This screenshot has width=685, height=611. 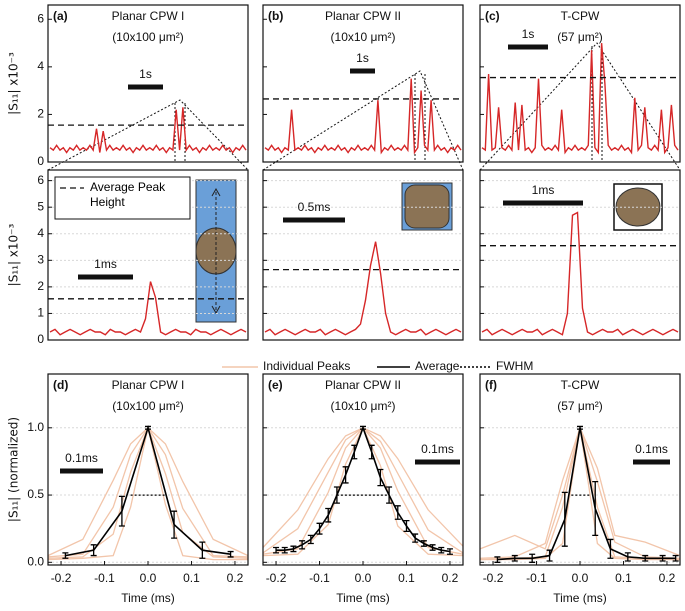 What do you see at coordinates (40, 259) in the screenshot?
I see `y-tick-label: 3` at bounding box center [40, 259].